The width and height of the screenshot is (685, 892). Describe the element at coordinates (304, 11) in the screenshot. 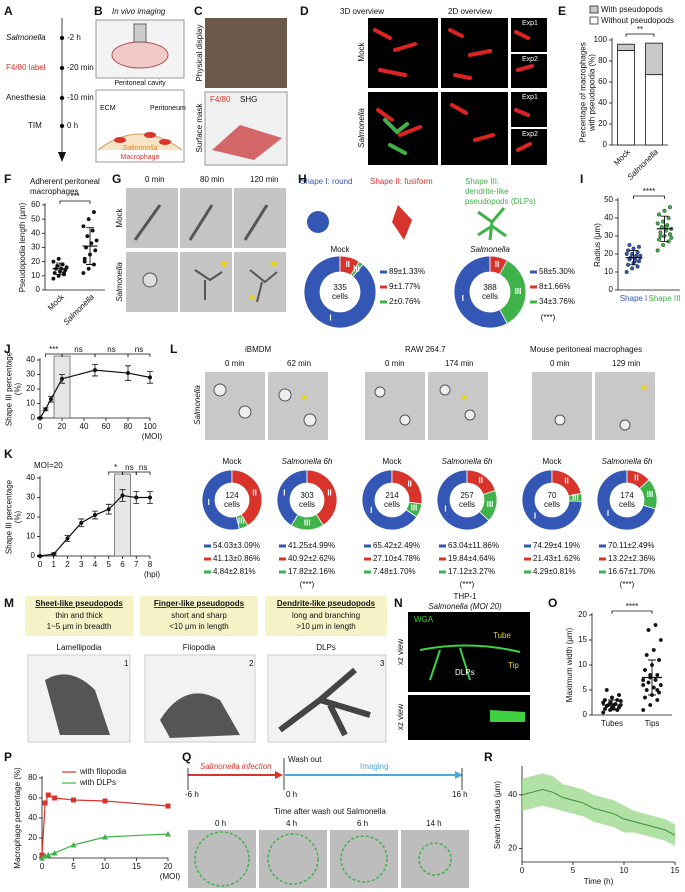

I see `panel-letter: D` at that location.